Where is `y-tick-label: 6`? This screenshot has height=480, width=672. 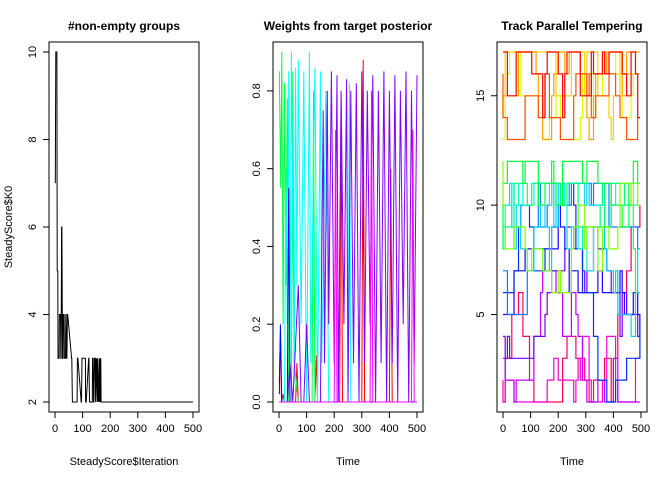 y-tick-label: 6 is located at coordinates (33, 227).